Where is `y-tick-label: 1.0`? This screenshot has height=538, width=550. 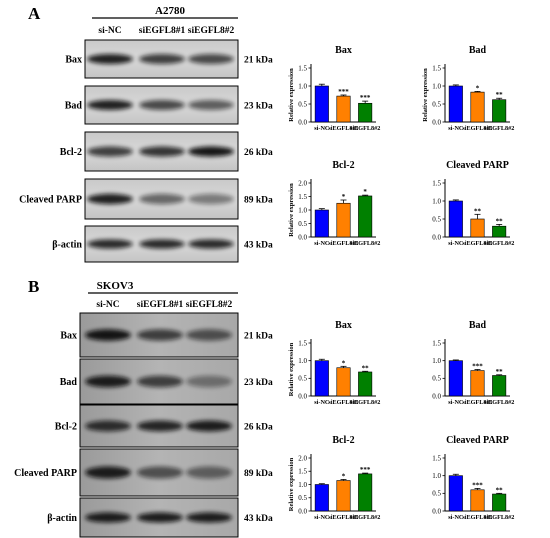 y-tick-label: 1.0 is located at coordinates (302, 361).